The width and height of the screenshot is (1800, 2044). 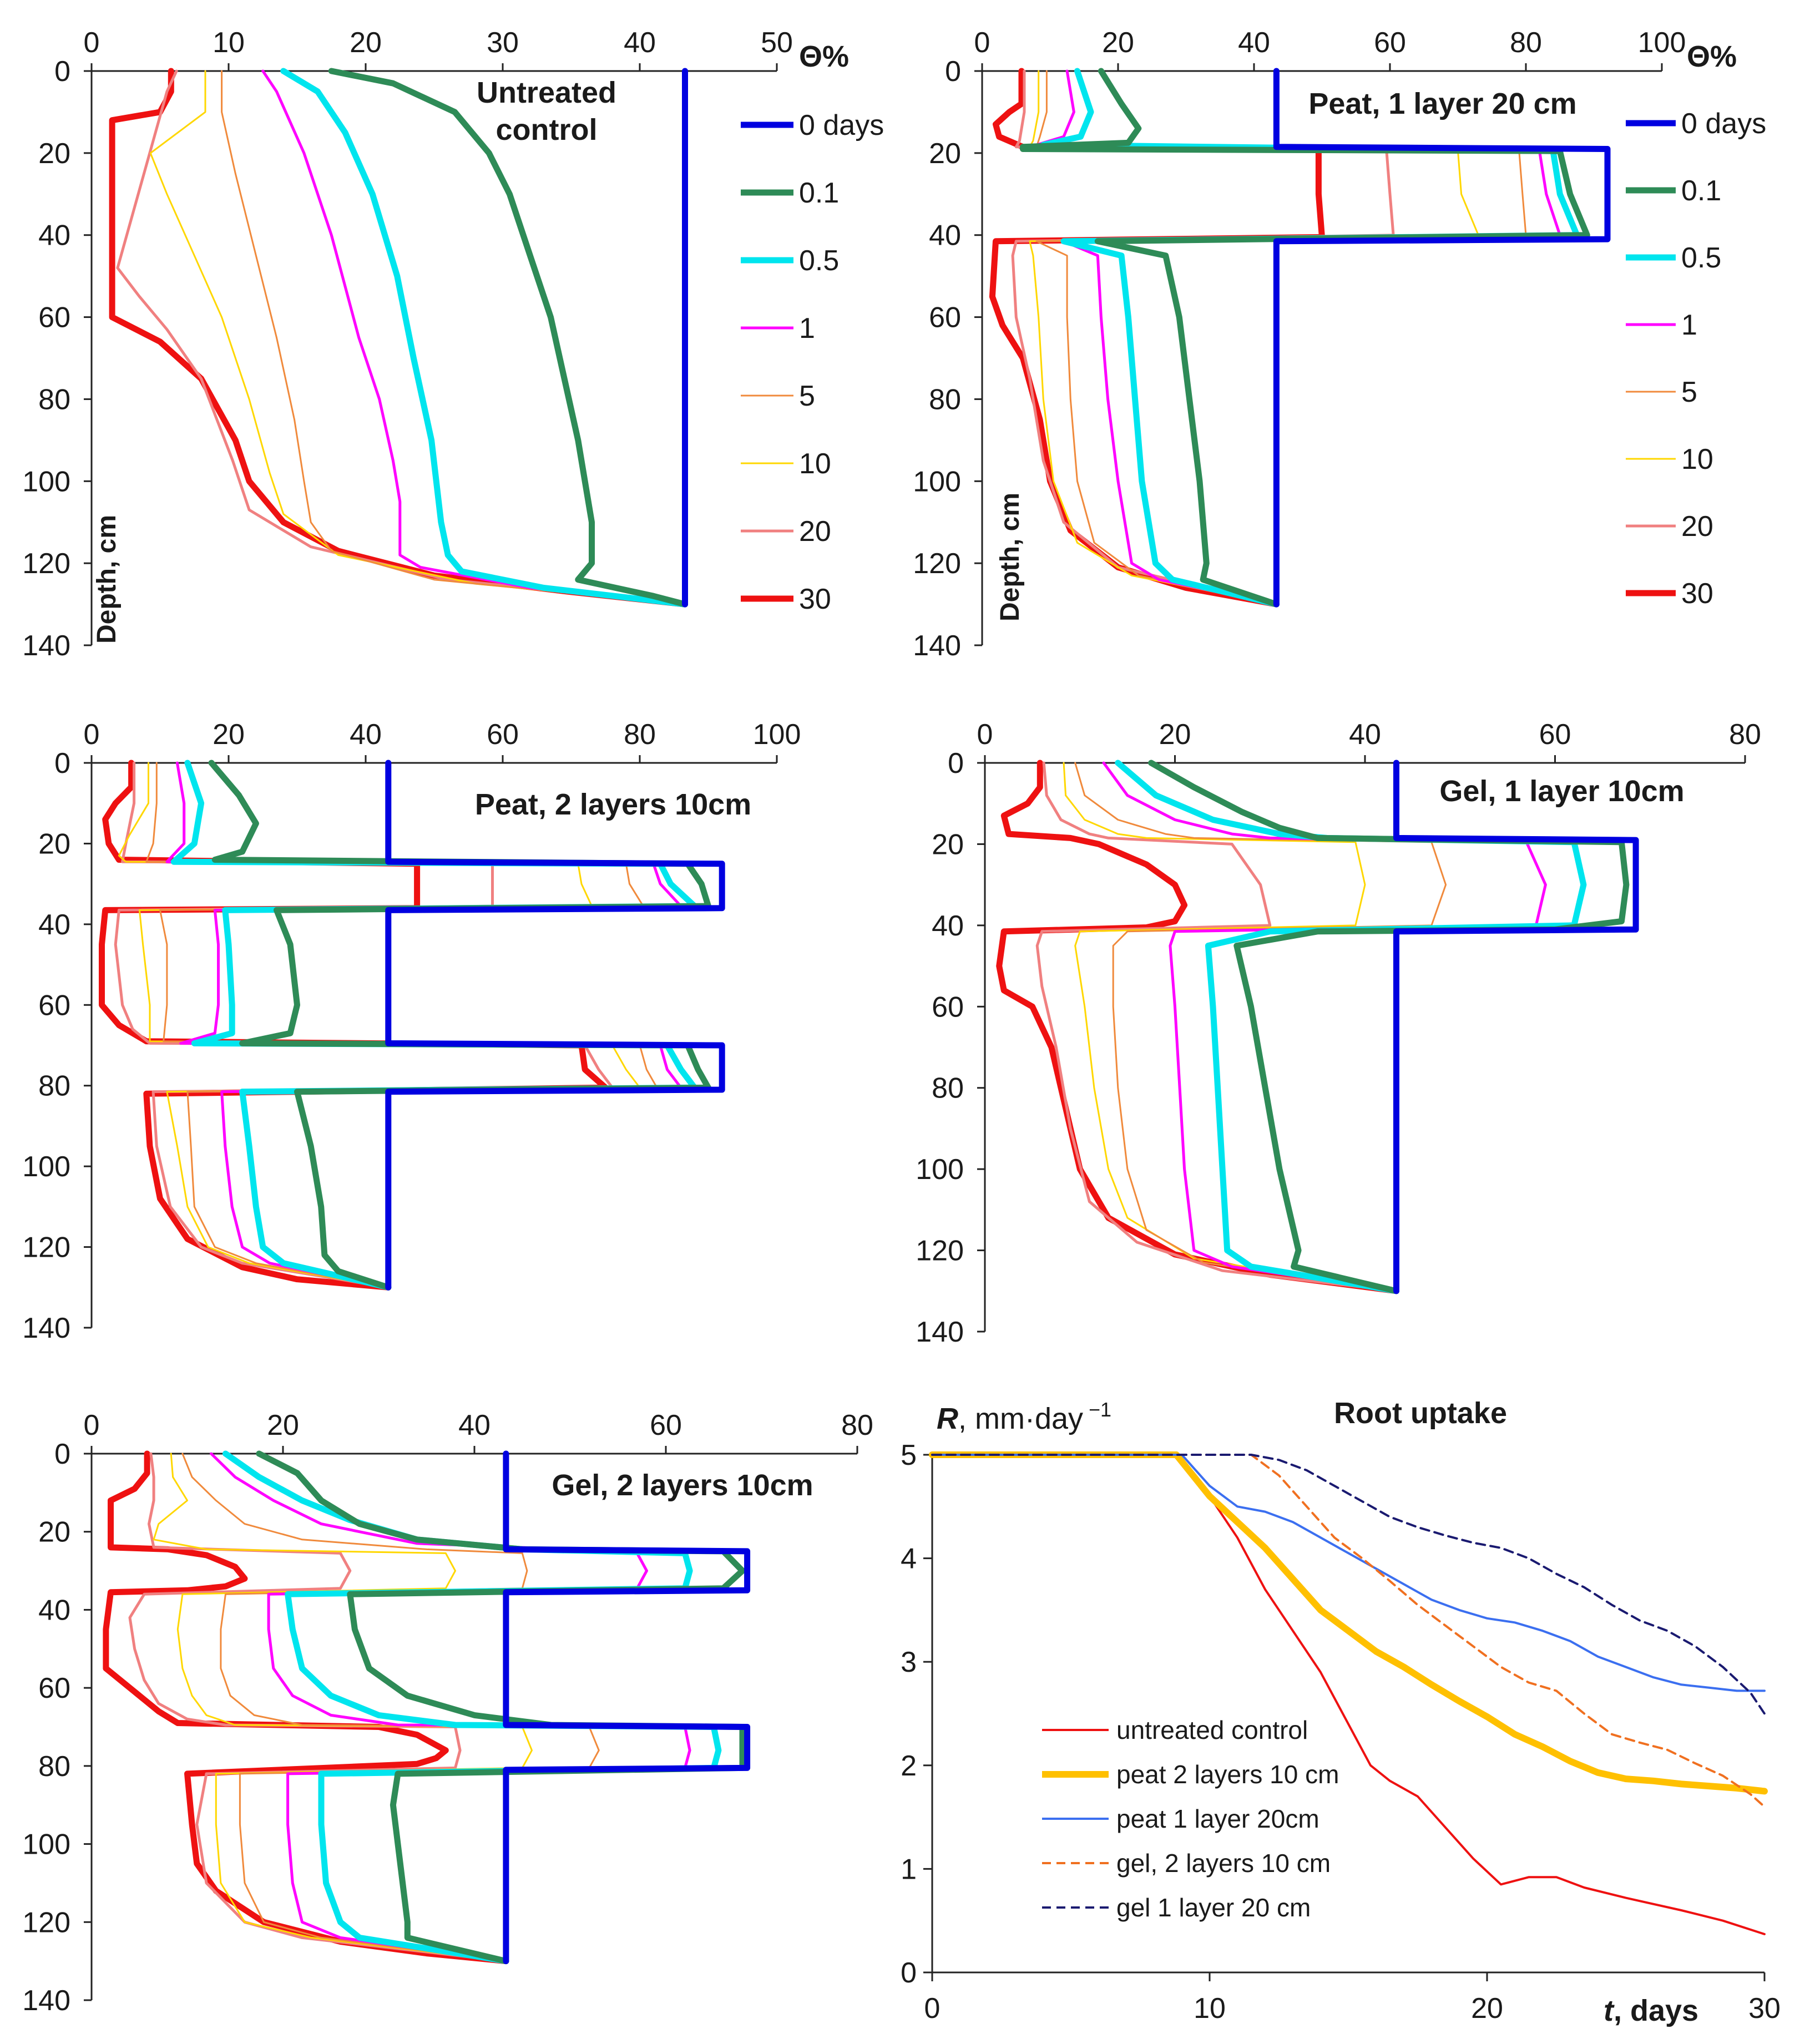 What do you see at coordinates (909, 1869) in the screenshot?
I see `y-tick-label: 1` at bounding box center [909, 1869].